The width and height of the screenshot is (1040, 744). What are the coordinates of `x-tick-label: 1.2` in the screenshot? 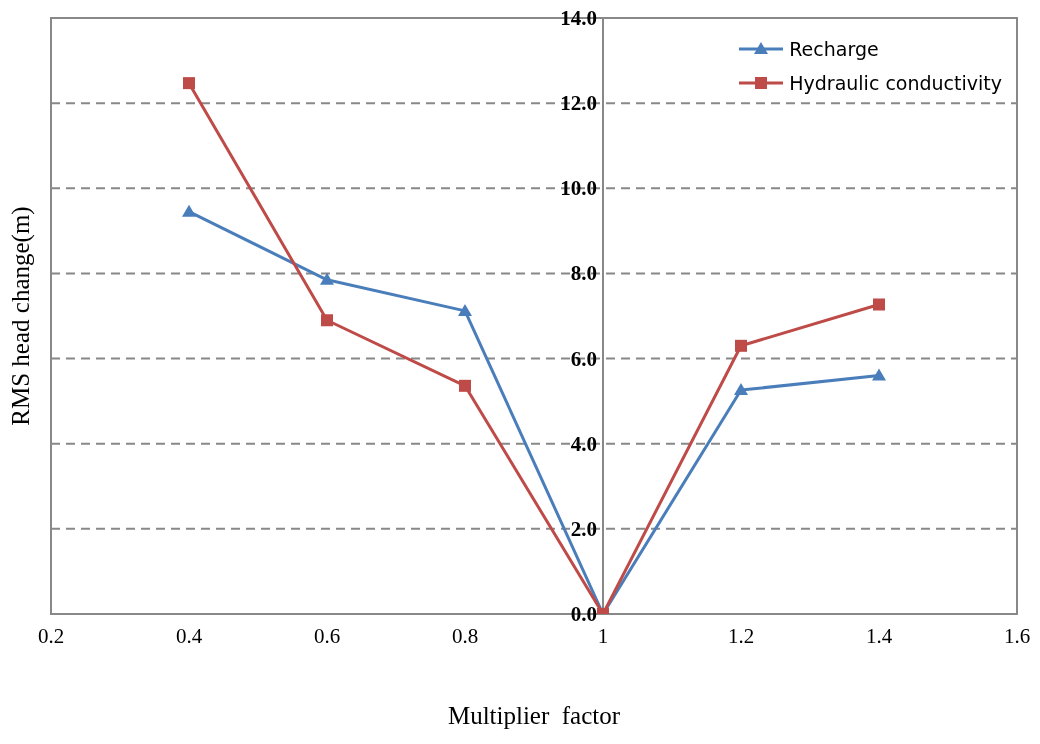 It's located at (741, 635).